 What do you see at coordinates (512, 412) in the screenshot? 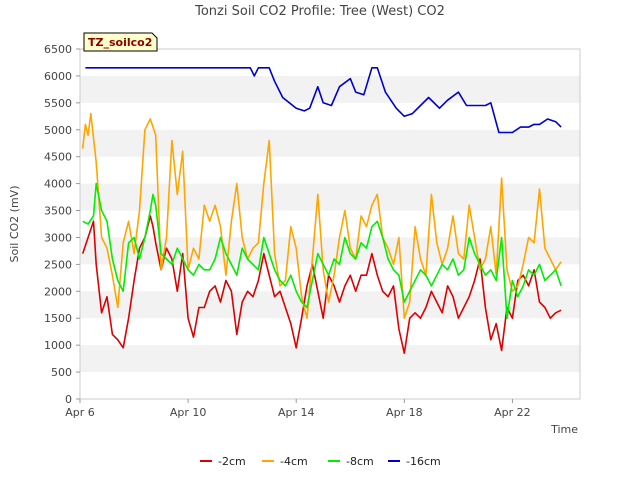
I see `x-tick-label: Apr 22` at bounding box center [512, 412].